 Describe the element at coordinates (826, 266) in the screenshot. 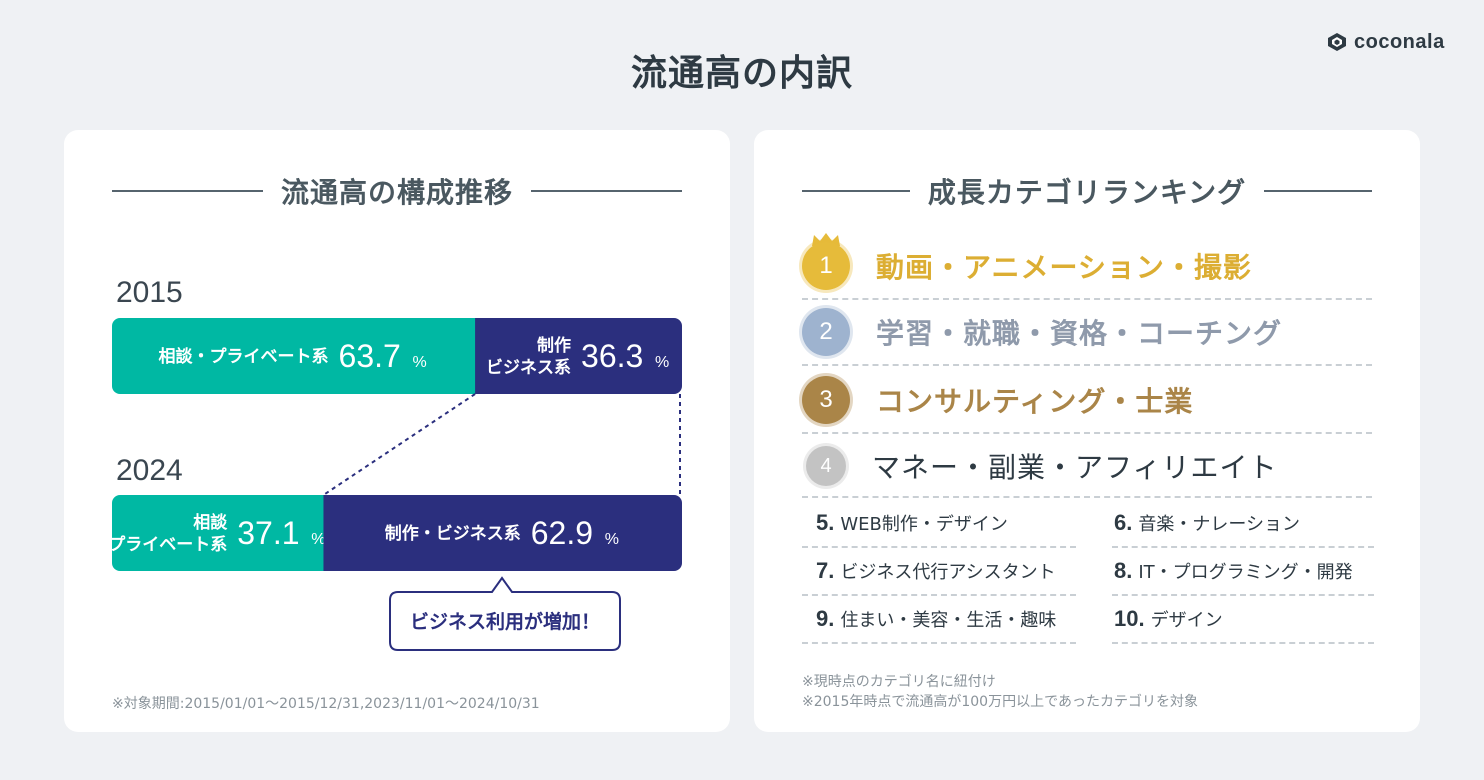

I see `rank-medal-1: 1` at that location.